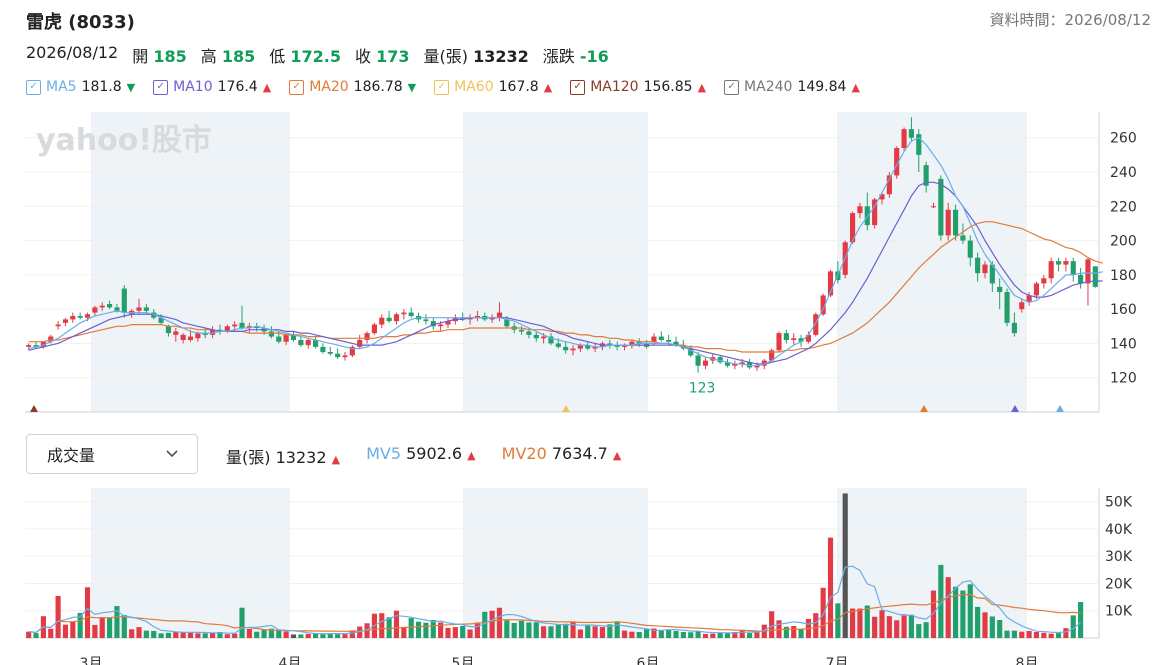 This screenshot has height=665, width=1167. I want to click on chg-label: 漲跌, so click(558, 56).